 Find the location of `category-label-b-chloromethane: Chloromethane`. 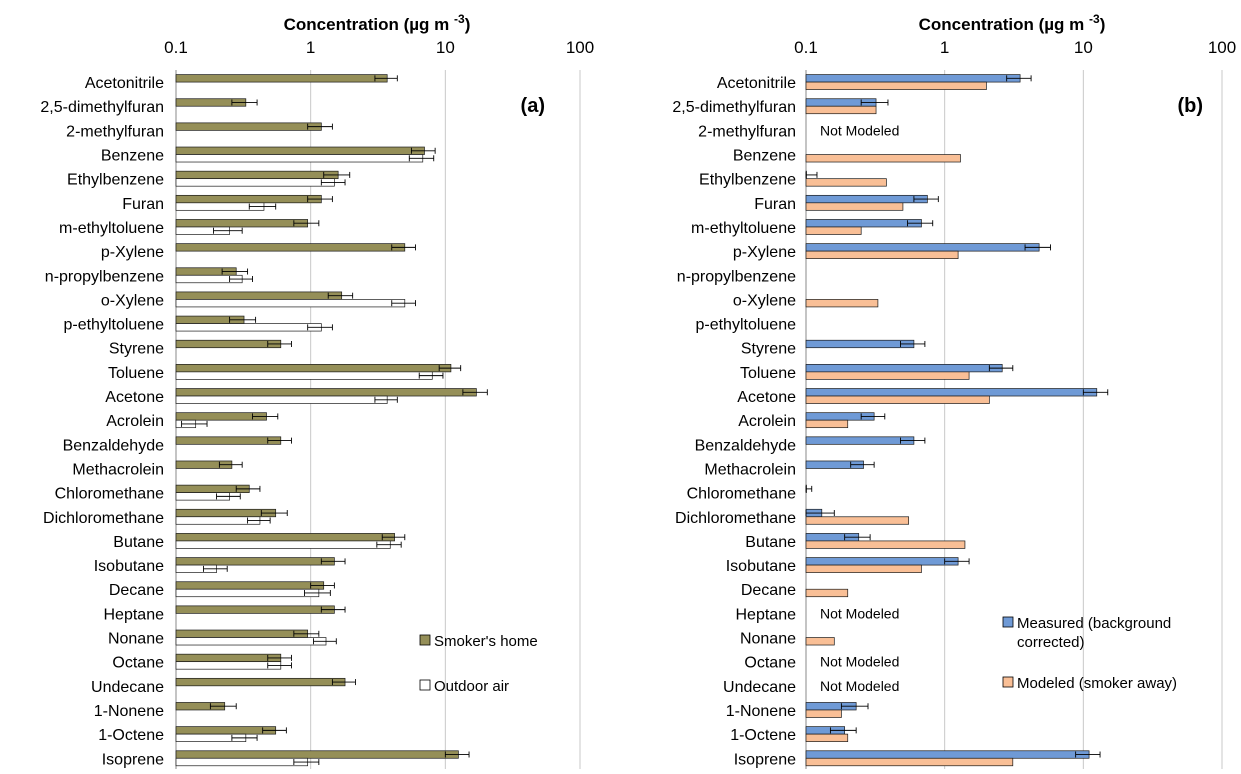

category-label-b-chloromethane: Chloromethane is located at coordinates (742, 494).